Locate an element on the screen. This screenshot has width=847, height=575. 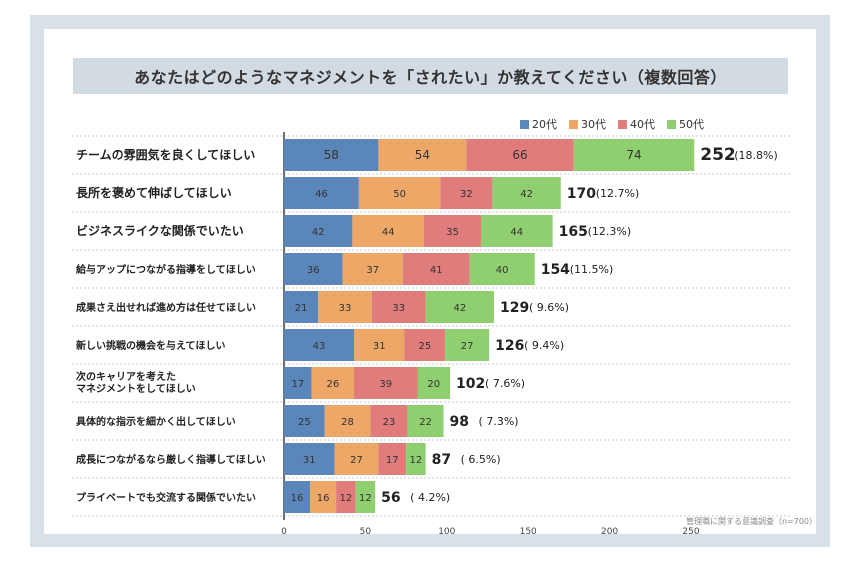
data-label: 32 is located at coordinates (466, 194).